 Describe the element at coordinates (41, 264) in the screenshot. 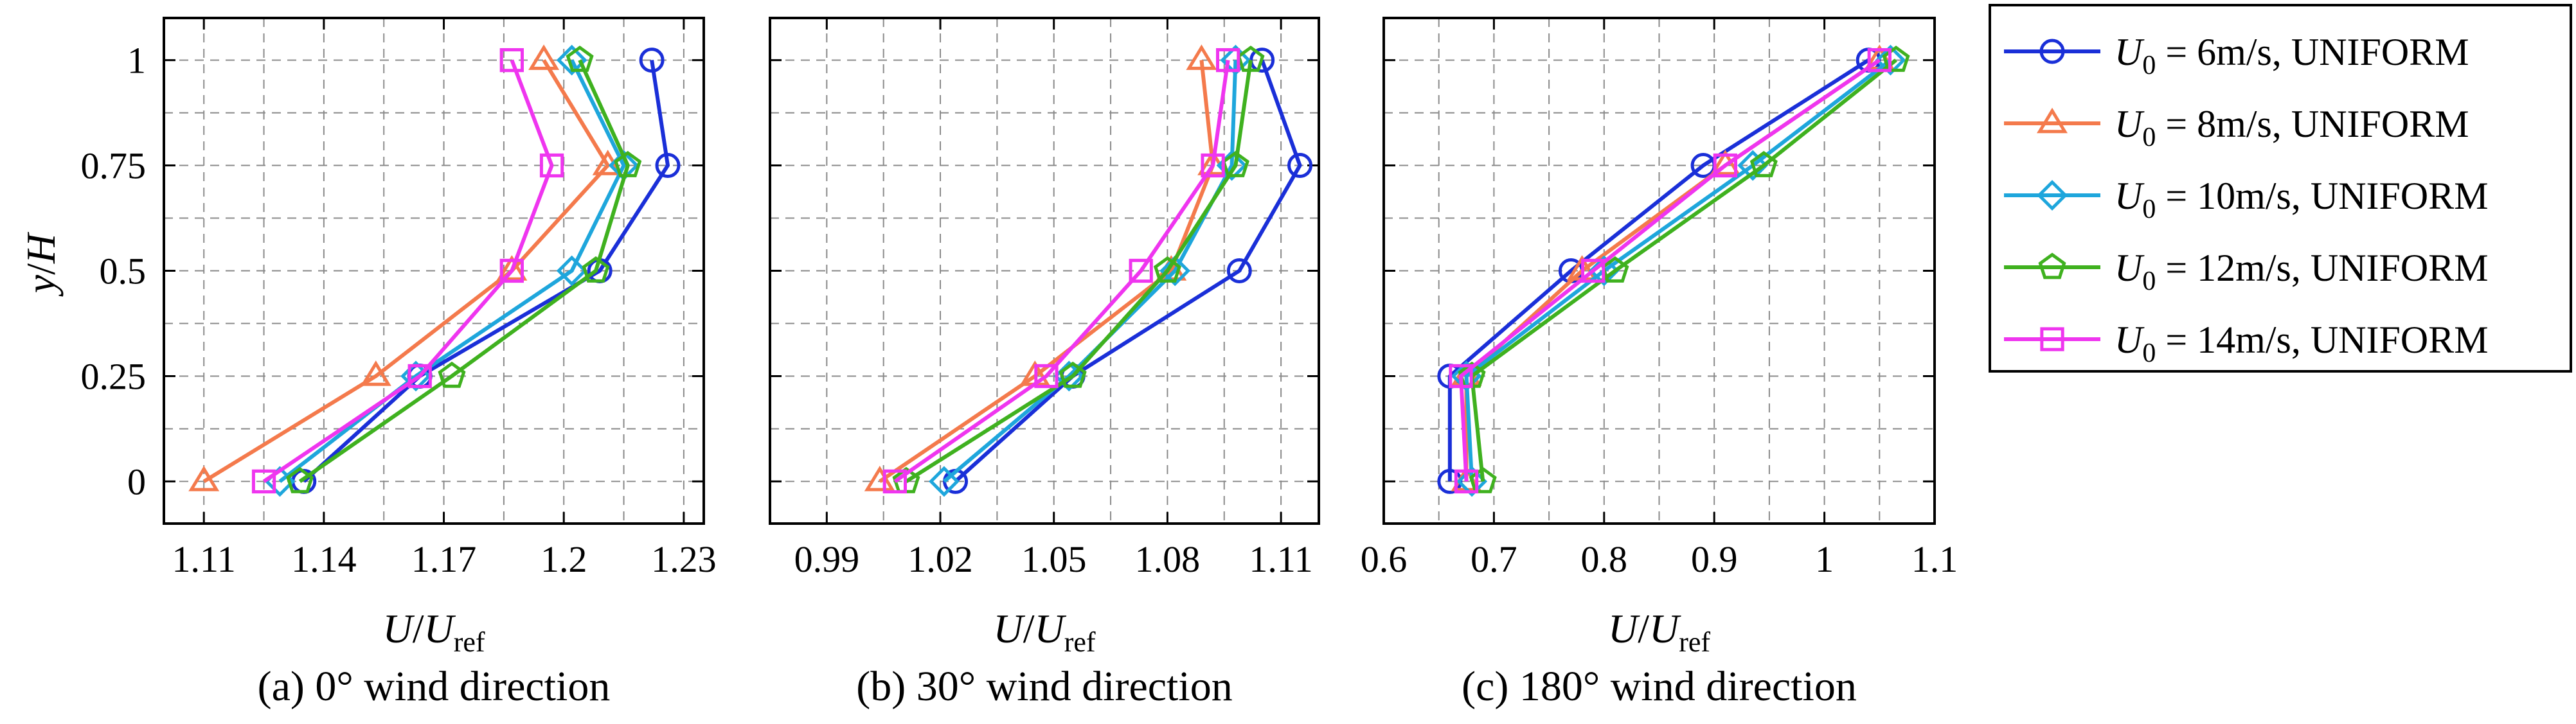

I see `y-axis-title: y/H` at that location.